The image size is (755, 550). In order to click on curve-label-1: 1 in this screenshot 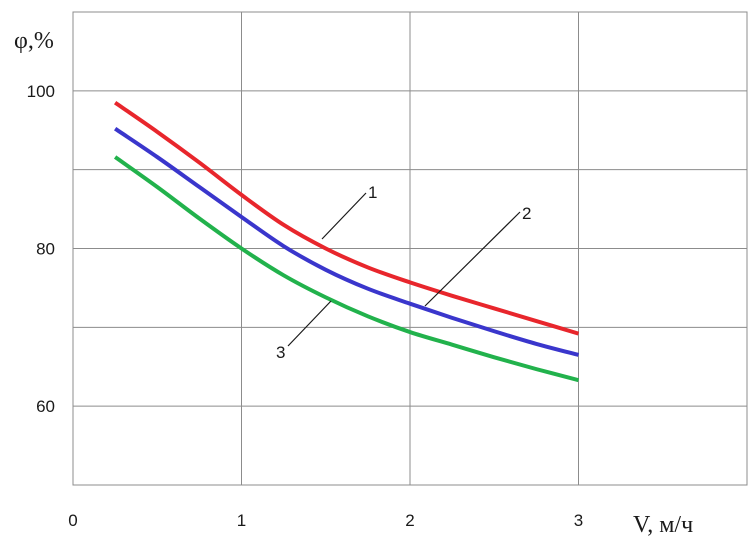, I will do `click(372, 192)`.